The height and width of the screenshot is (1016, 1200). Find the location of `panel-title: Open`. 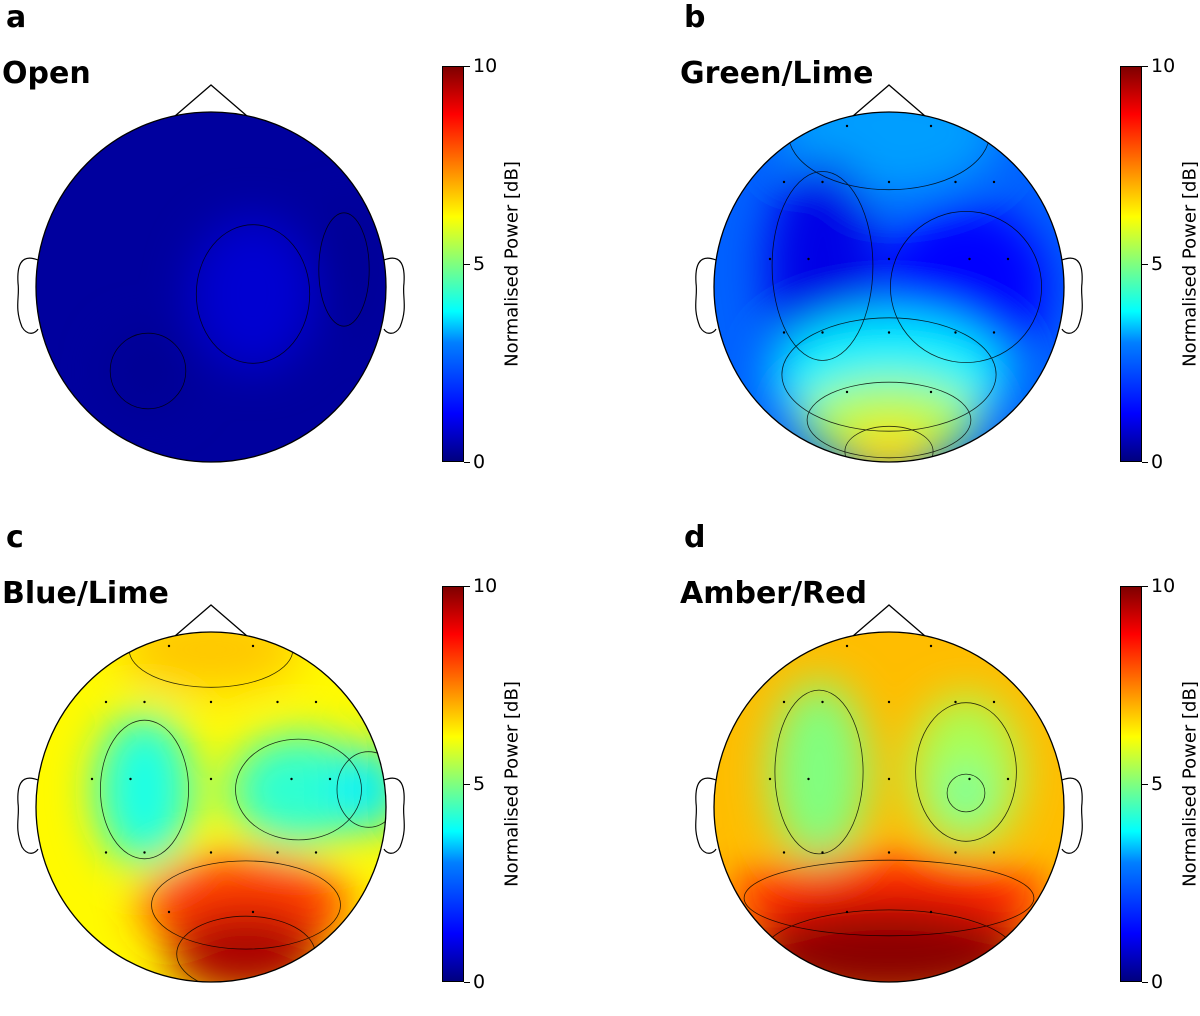

panel-title: Open is located at coordinates (46, 74).